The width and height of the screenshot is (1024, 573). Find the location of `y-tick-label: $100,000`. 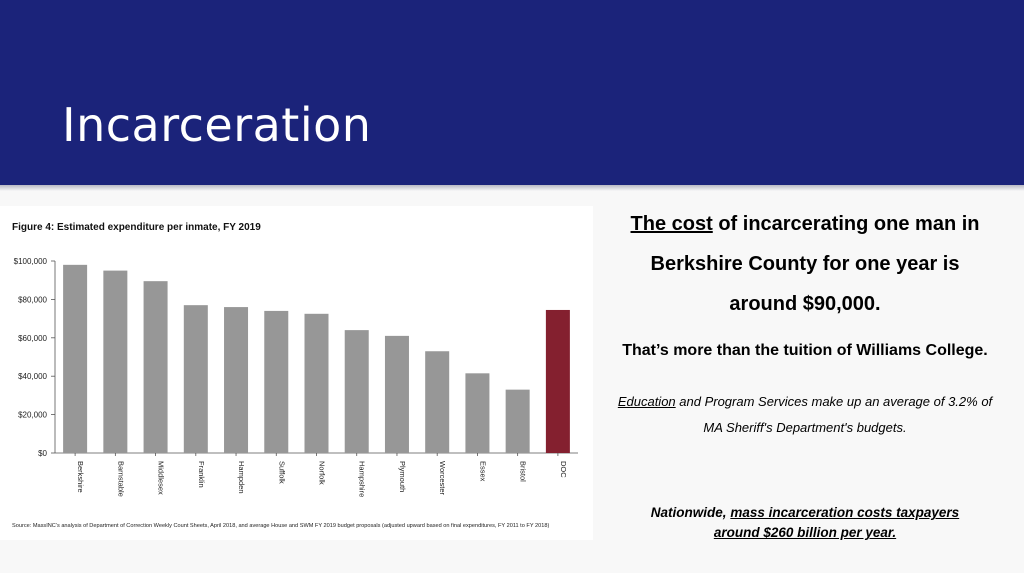

y-tick-label: $100,000 is located at coordinates (31, 261).